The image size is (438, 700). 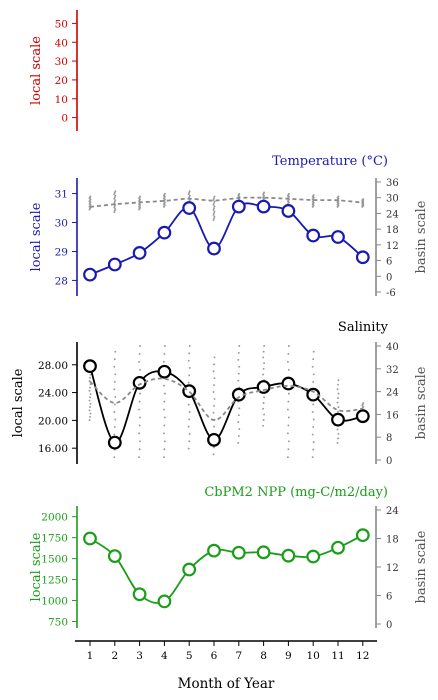 I want to click on x-tick-label: 6, so click(x=214, y=656).